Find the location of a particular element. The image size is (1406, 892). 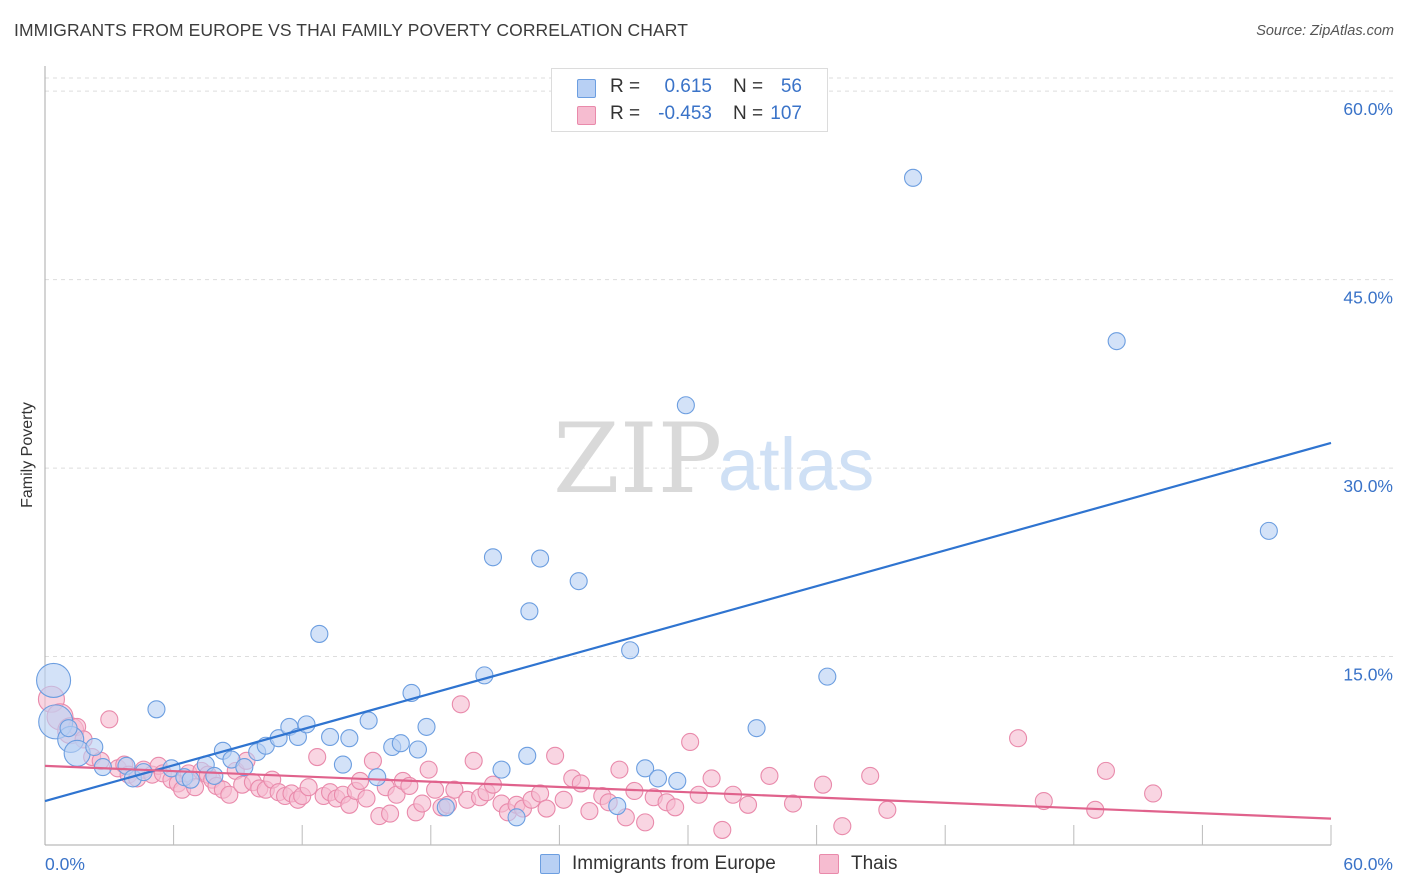

source-note: Source: ZipAtlas.com is located at coordinates (1325, 31).